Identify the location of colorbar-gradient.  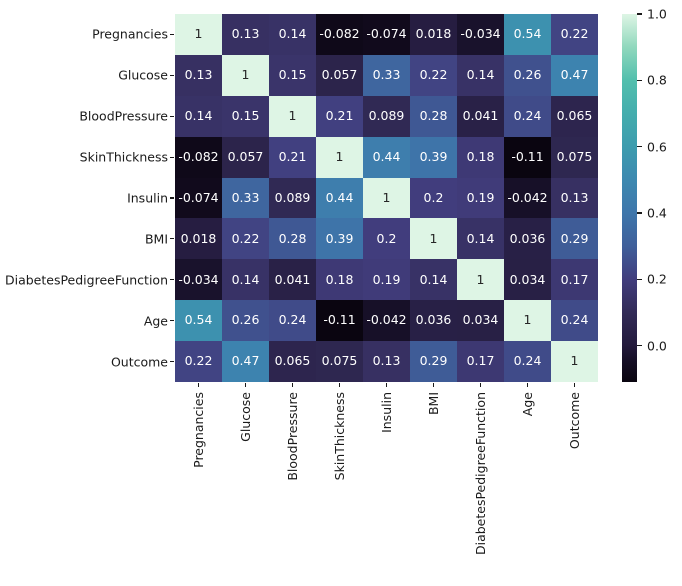
(629, 198).